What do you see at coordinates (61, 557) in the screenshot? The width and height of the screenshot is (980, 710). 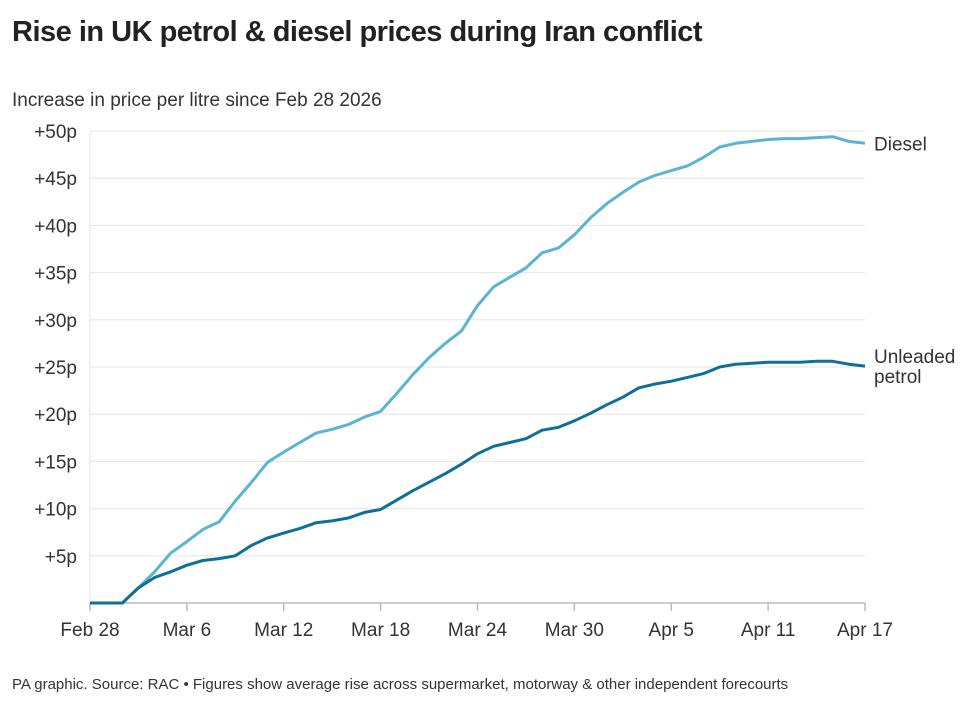 I see `y-tick-label: +5p` at bounding box center [61, 557].